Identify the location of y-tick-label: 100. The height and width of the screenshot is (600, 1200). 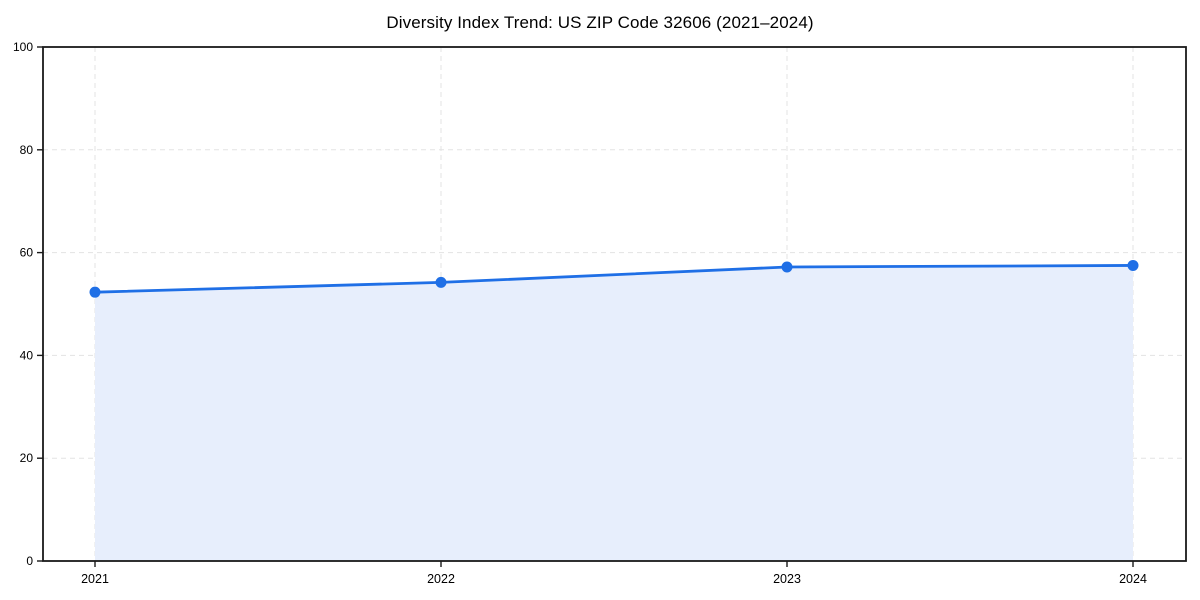
(23, 47).